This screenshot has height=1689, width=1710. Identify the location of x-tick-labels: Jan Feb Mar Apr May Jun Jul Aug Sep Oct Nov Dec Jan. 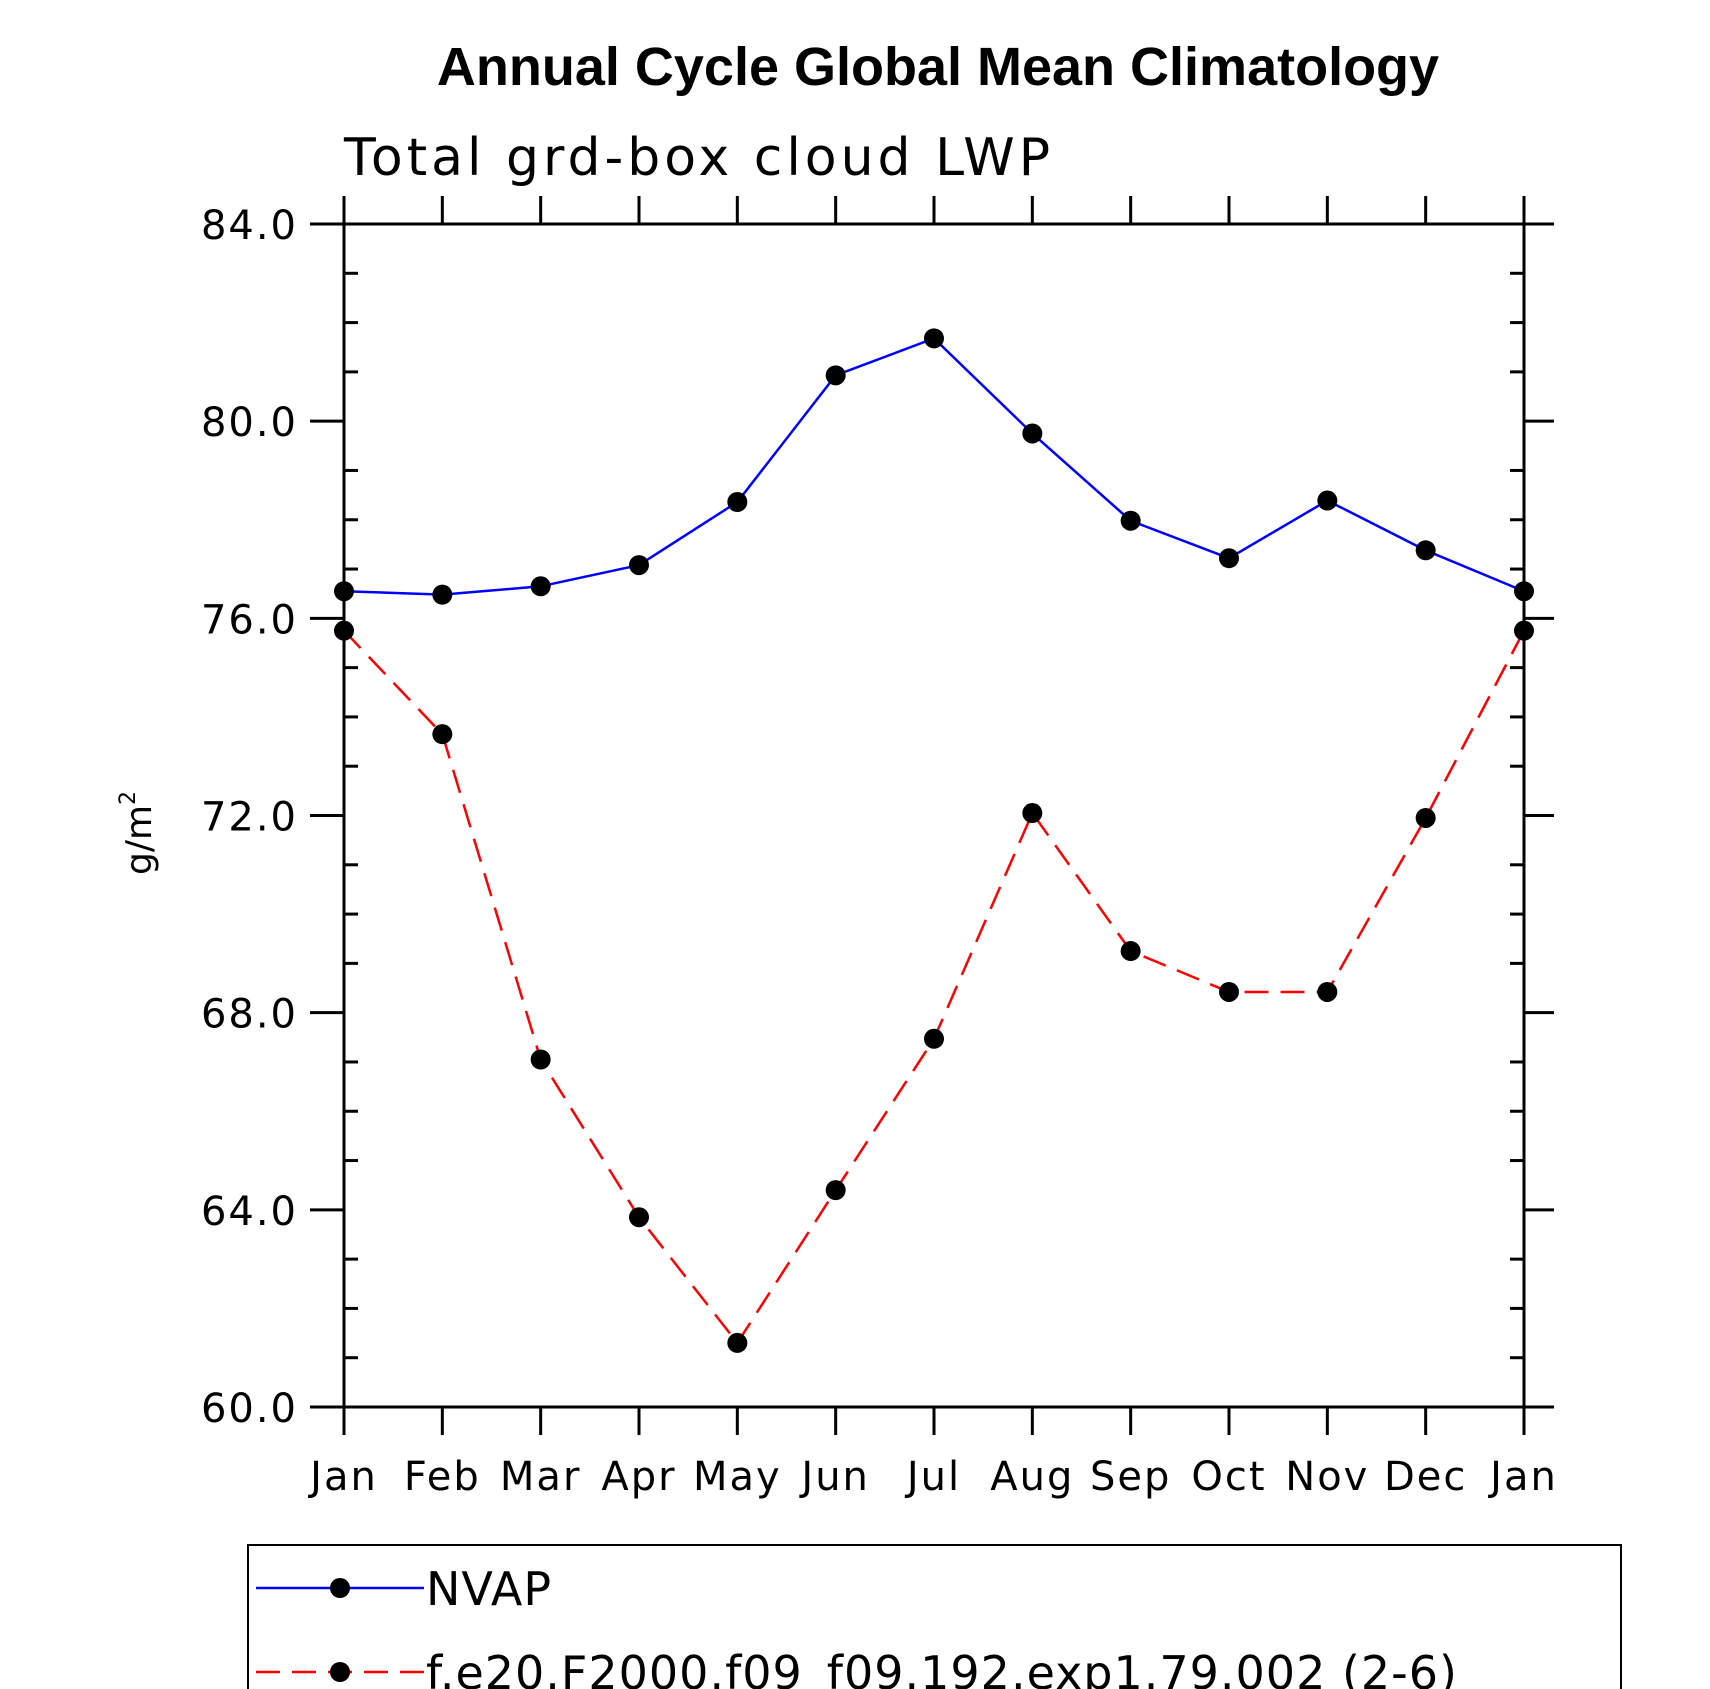
(932, 1477).